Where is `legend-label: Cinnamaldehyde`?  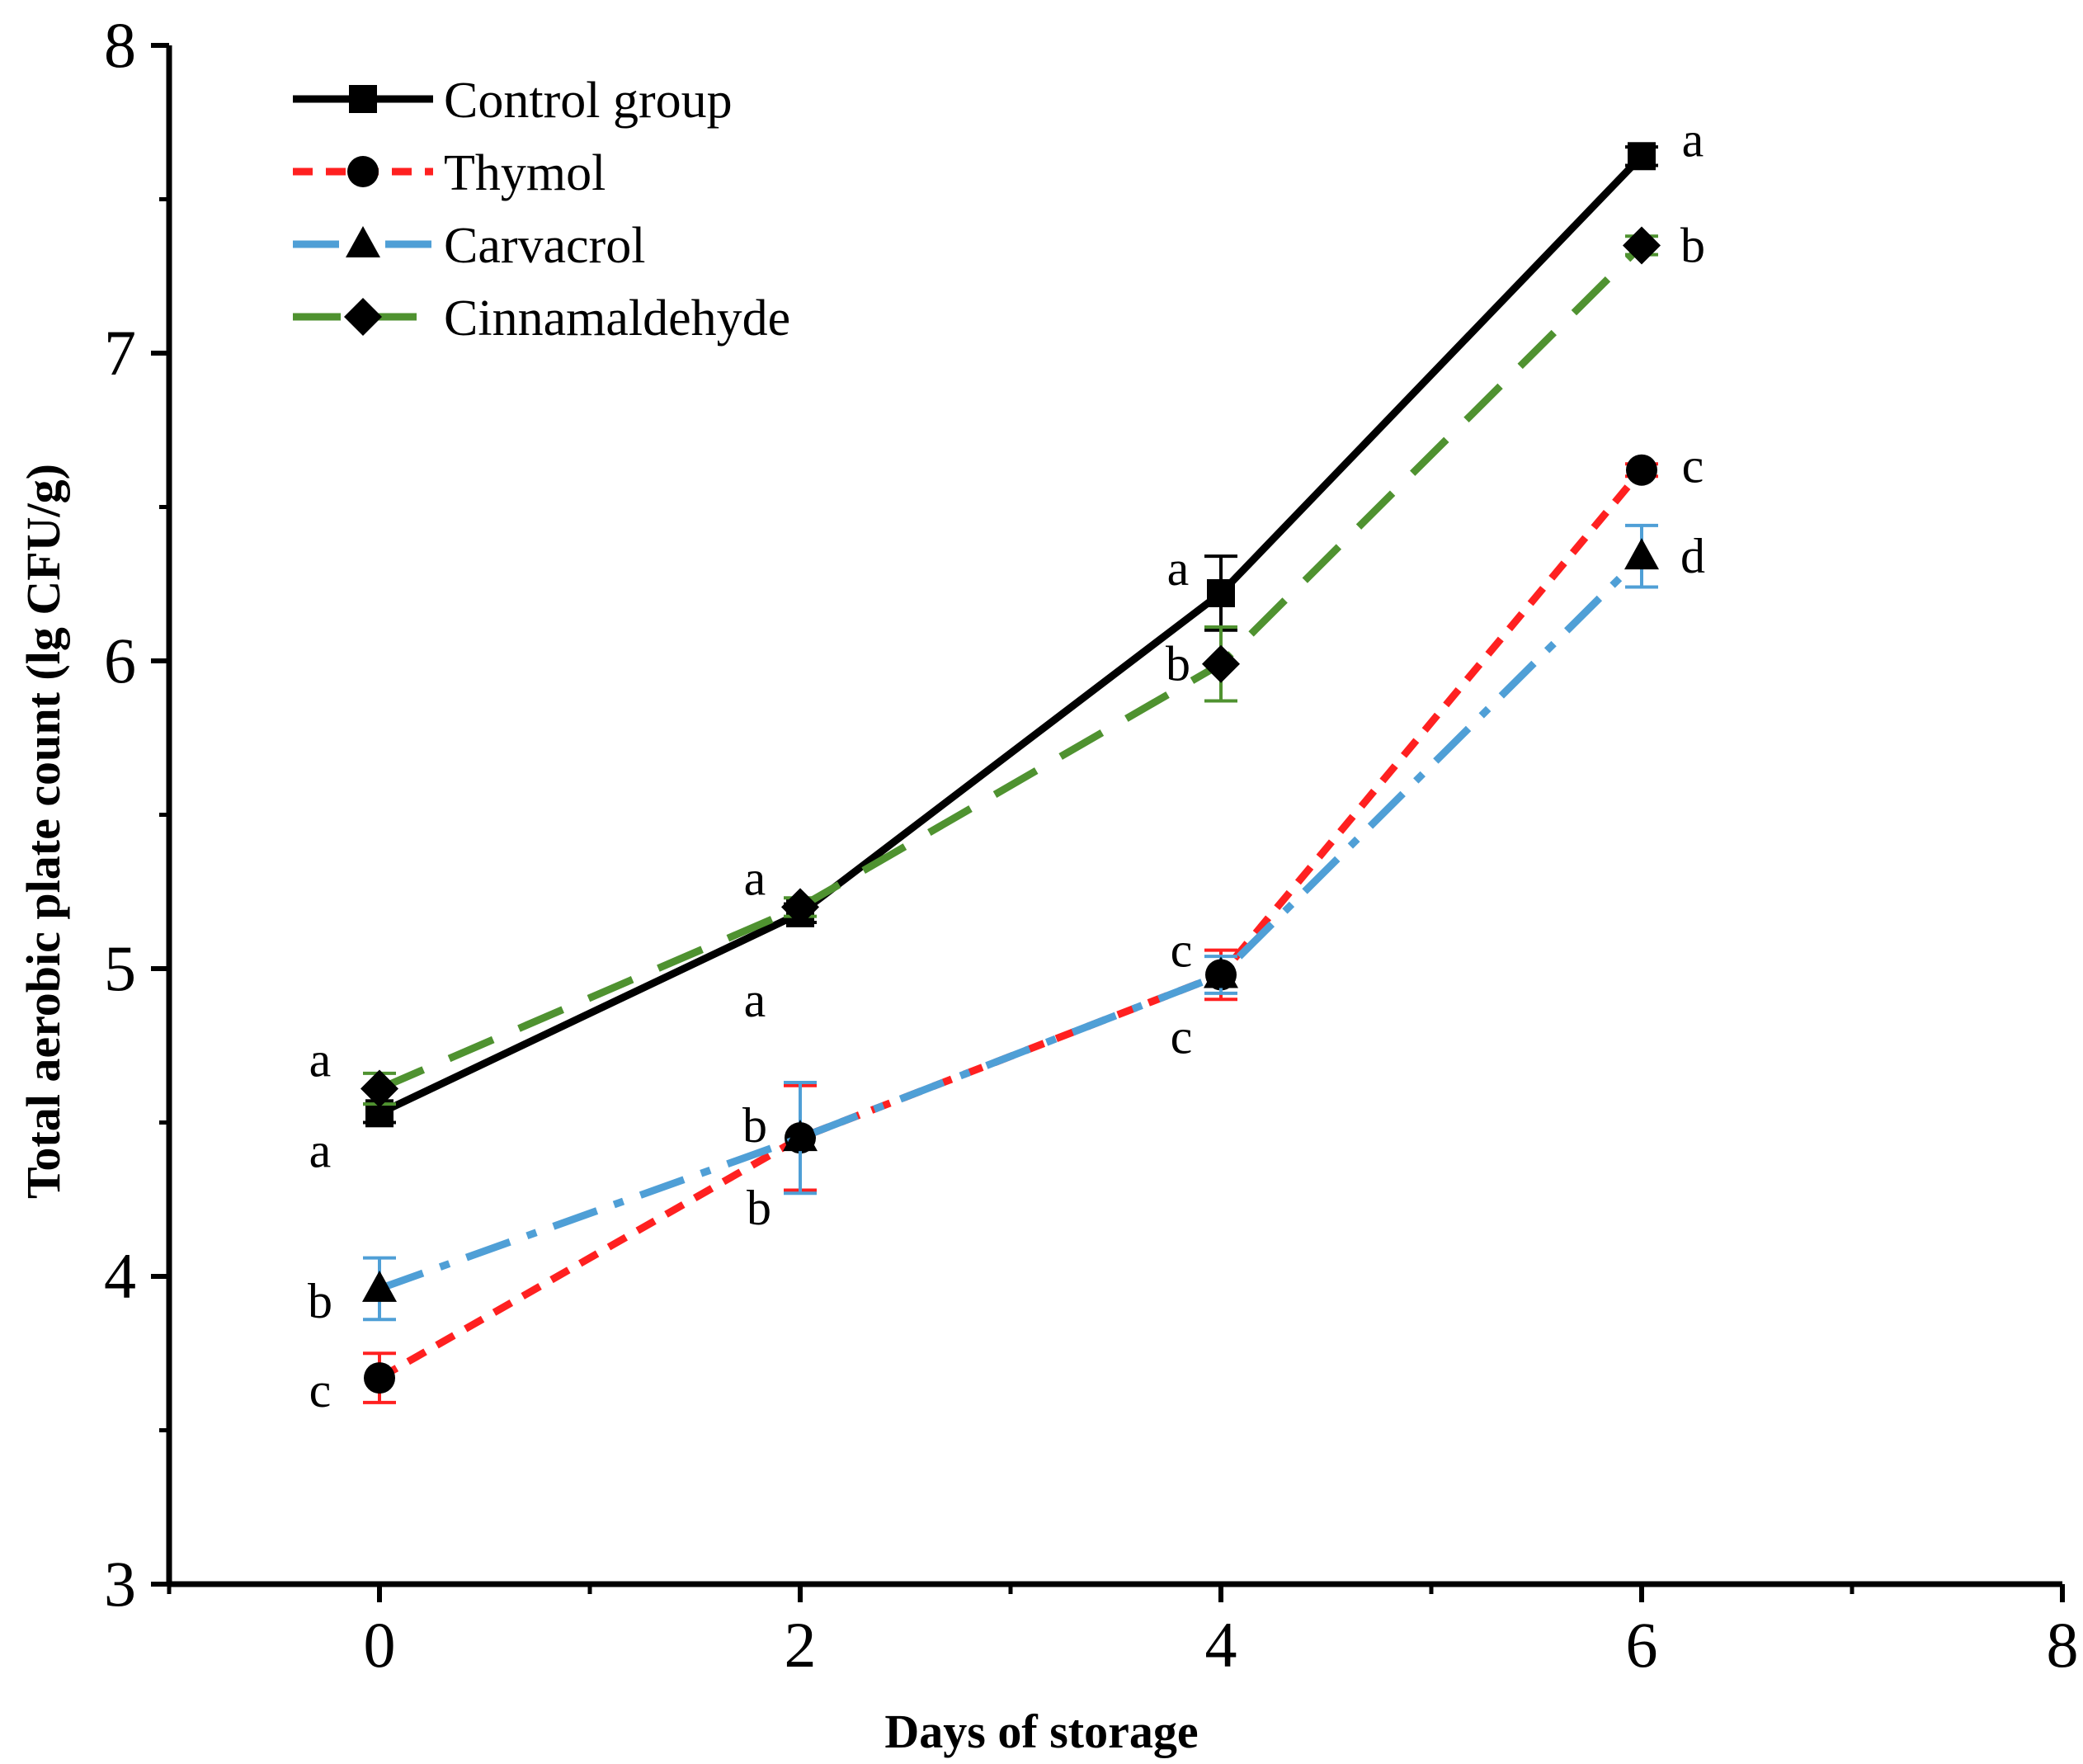
legend-label: Cinnamaldehyde is located at coordinates (617, 318).